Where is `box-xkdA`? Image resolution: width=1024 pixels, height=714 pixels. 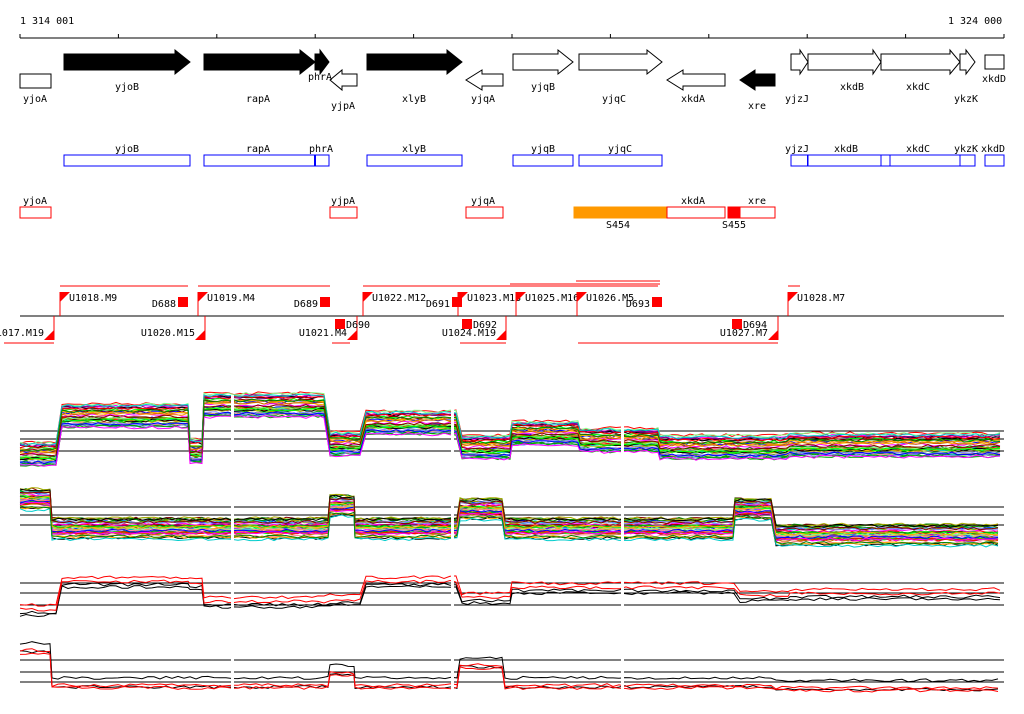 box-xkdA is located at coordinates (696, 212).